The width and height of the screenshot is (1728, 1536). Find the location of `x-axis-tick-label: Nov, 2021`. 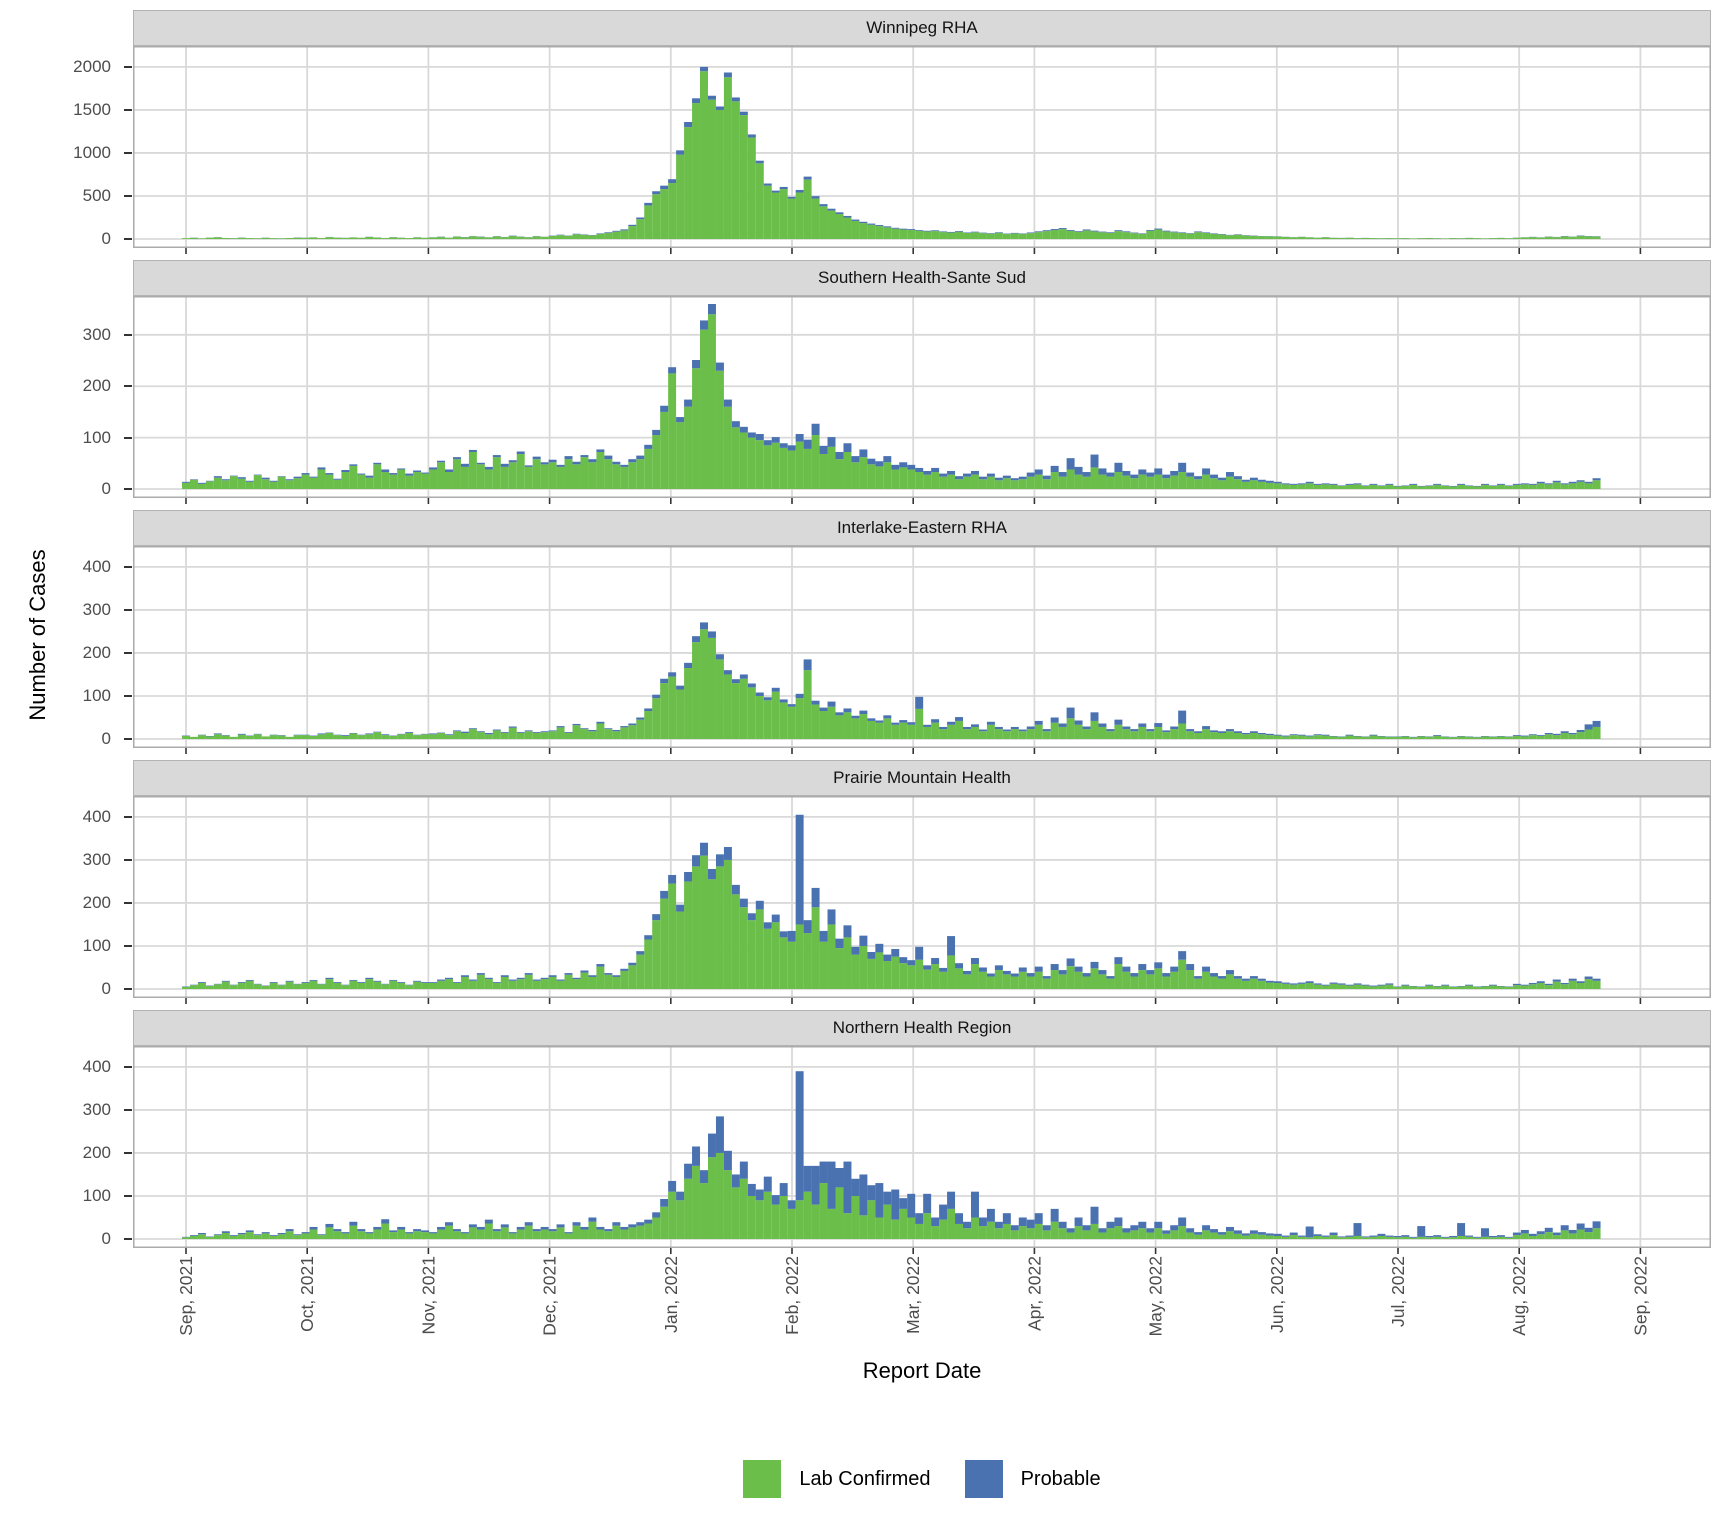

x-axis-tick-label: Nov, 2021 is located at coordinates (428, 1295).